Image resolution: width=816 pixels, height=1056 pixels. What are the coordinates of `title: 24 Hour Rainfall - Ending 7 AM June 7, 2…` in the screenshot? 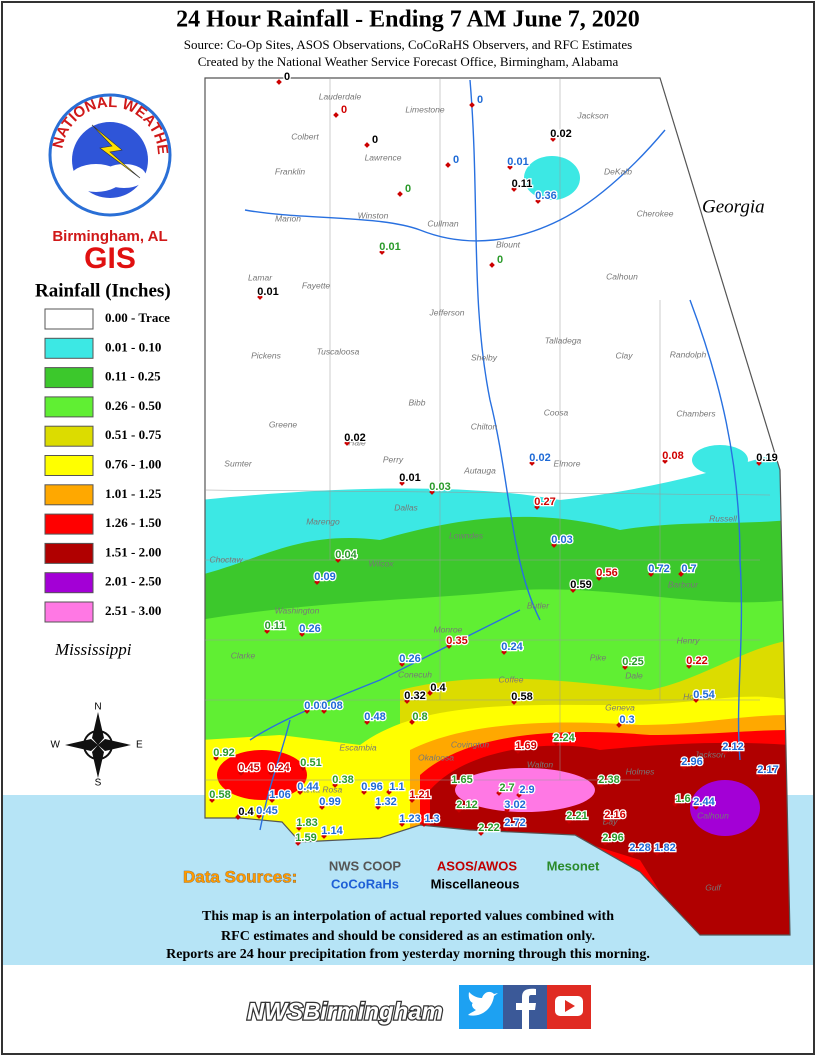 It's located at (408, 20).